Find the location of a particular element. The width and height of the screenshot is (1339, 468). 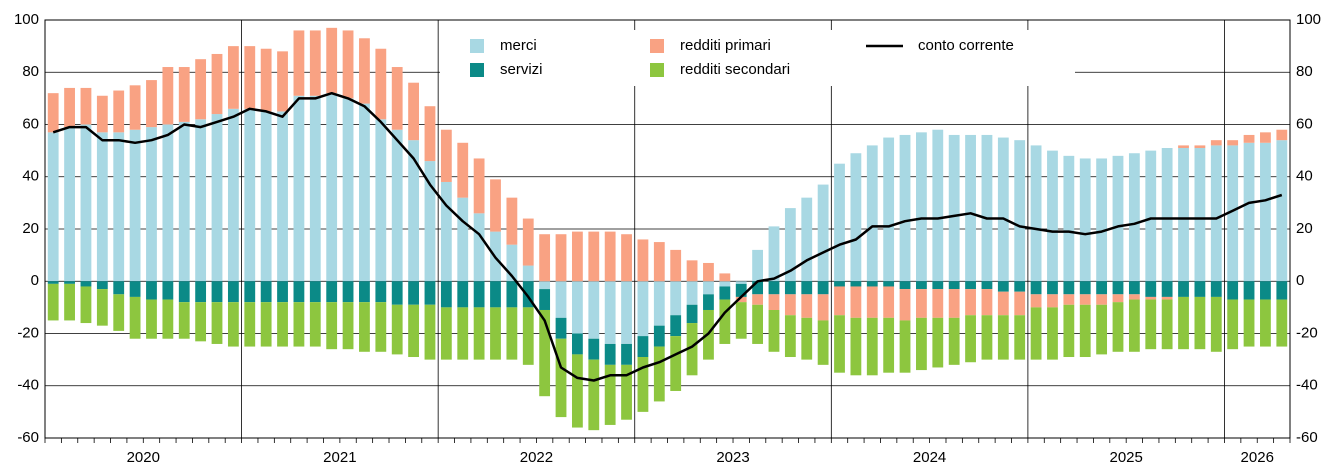

y-tick-label-right: 20 is located at coordinates (1304, 228).